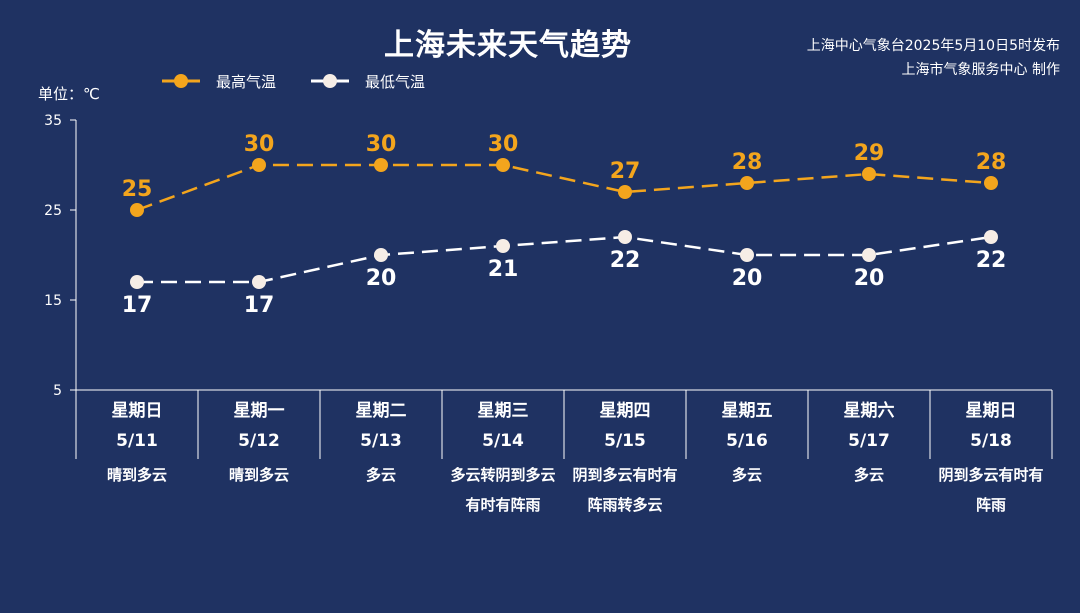 This screenshot has width=1080, height=613. I want to click on low-temp-label: 21, so click(503, 269).